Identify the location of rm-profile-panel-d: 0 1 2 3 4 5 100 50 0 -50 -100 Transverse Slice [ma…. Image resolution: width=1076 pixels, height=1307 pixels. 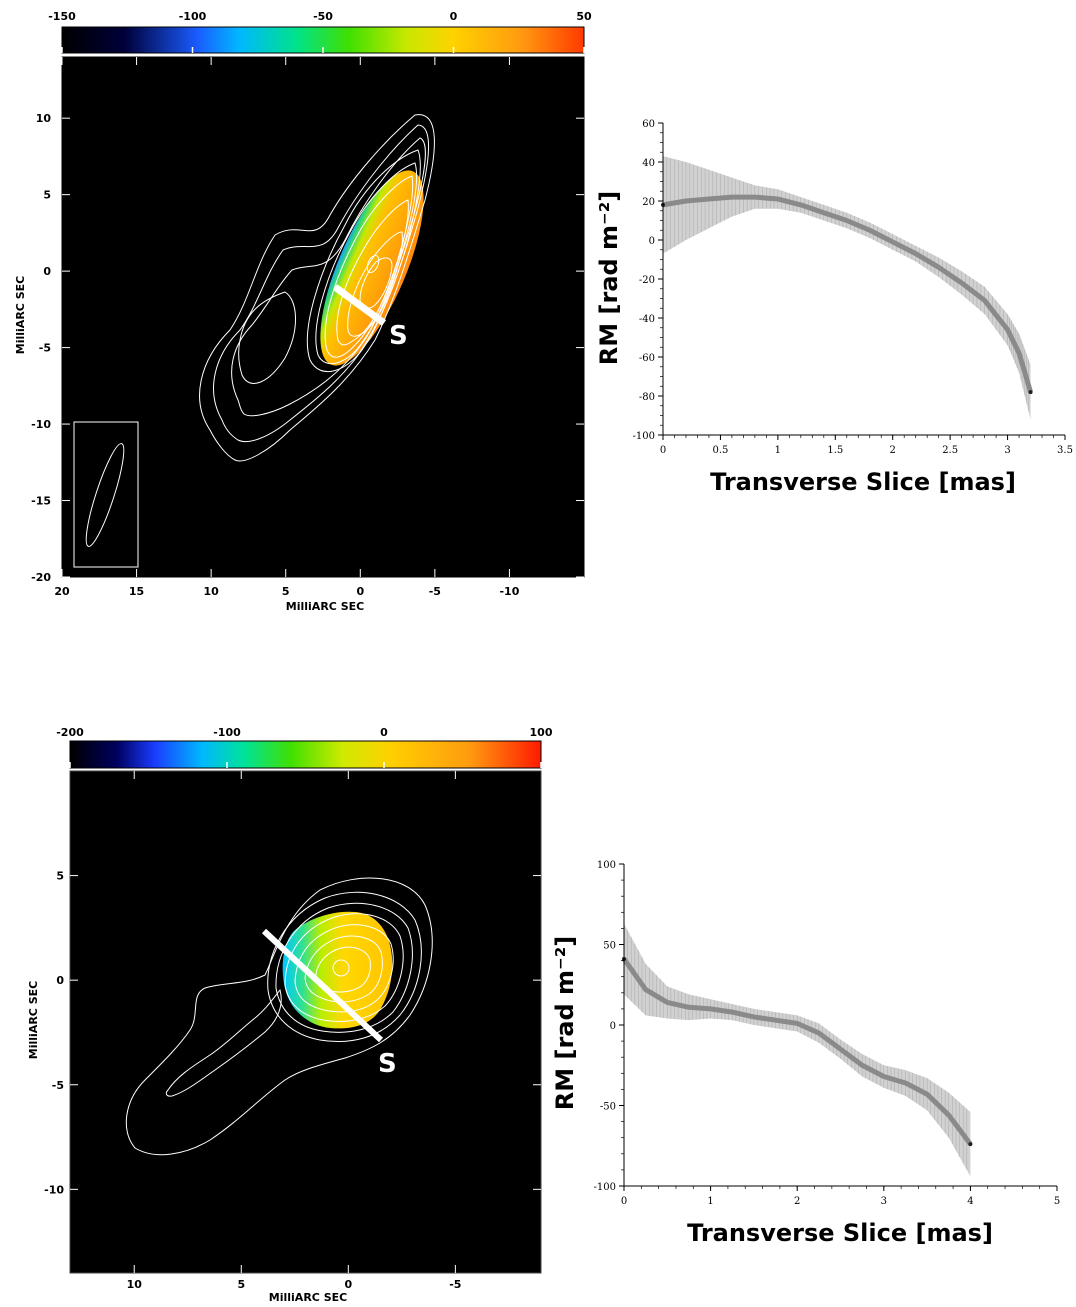
(805, 1053).